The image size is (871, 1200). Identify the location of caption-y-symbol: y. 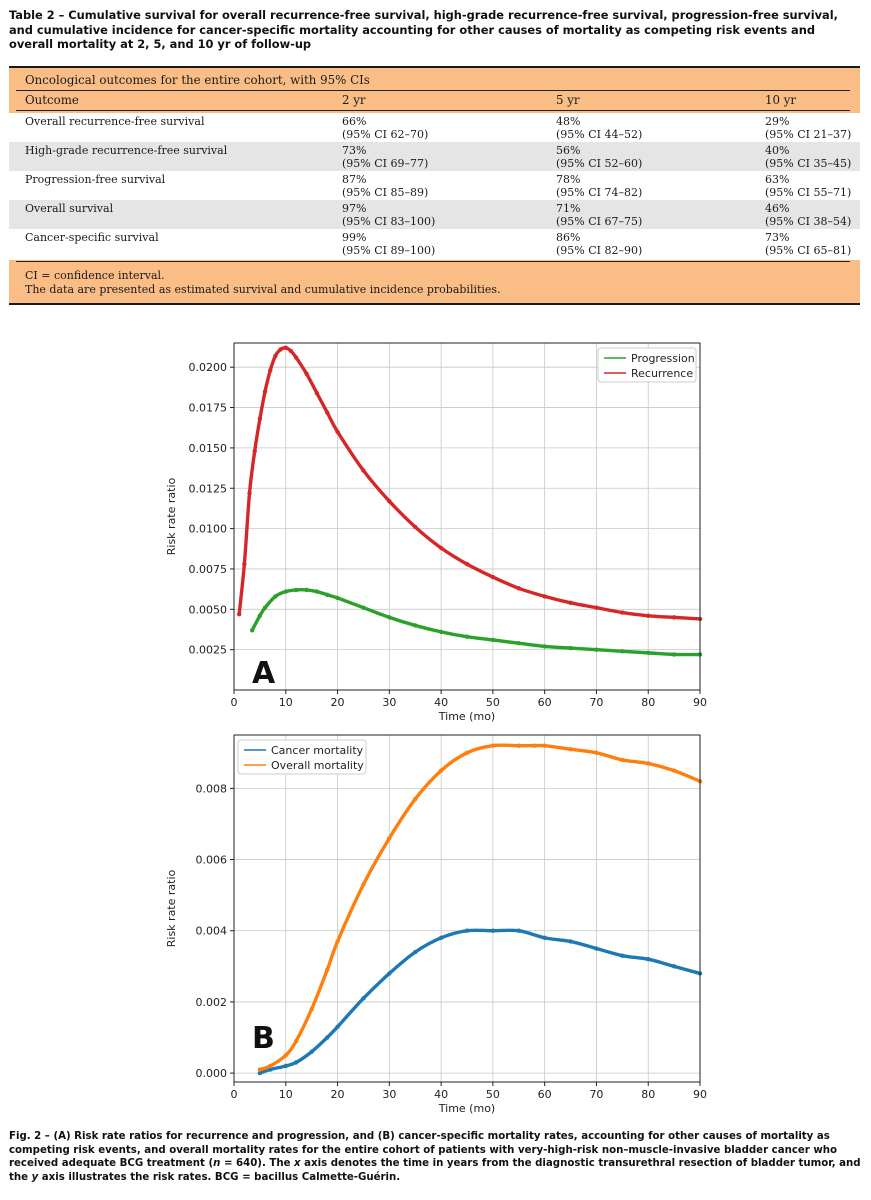
(35, 1177).